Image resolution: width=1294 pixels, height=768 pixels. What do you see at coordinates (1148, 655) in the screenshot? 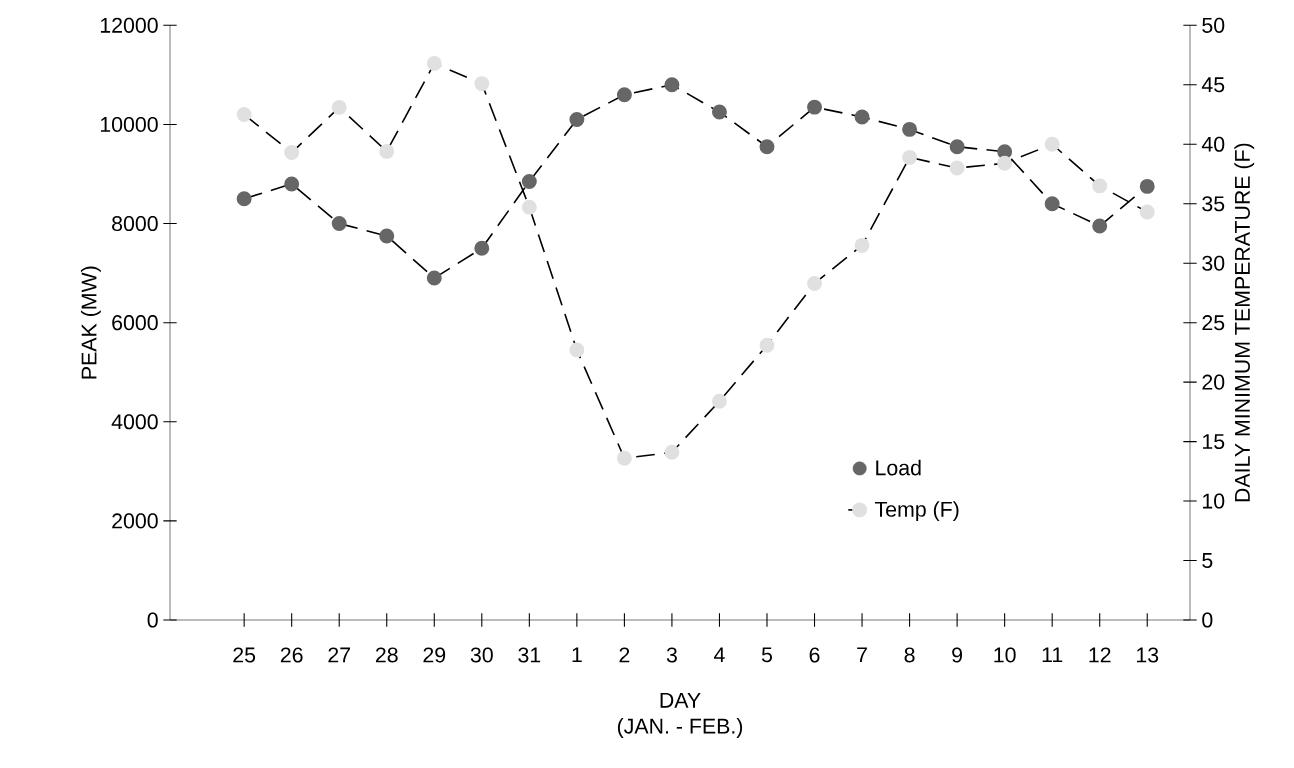
I see `x-tick-label: 13` at bounding box center [1148, 655].